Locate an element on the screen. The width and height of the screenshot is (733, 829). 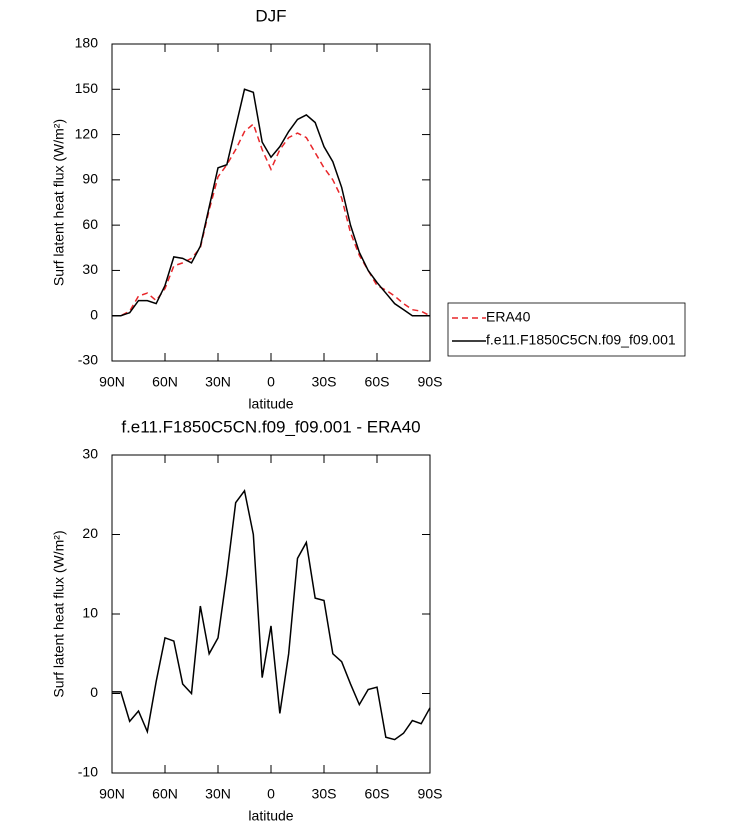
chart-title: DJF is located at coordinates (270, 15).